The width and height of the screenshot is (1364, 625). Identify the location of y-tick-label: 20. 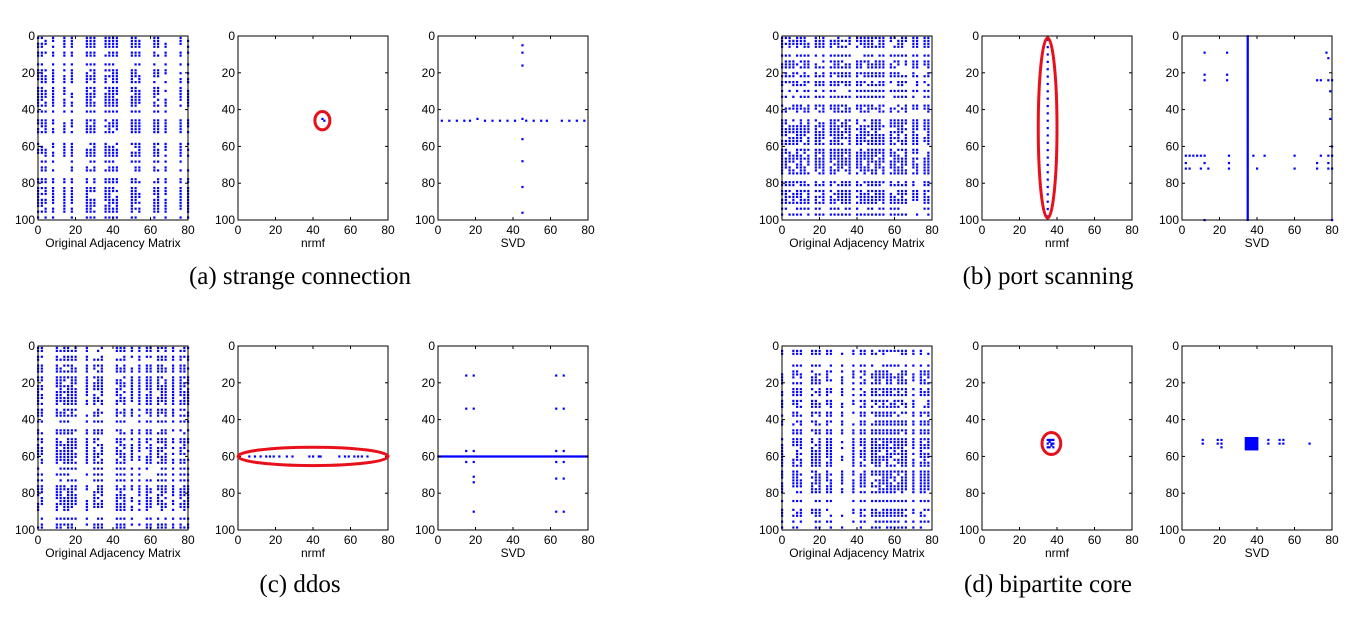
(973, 73).